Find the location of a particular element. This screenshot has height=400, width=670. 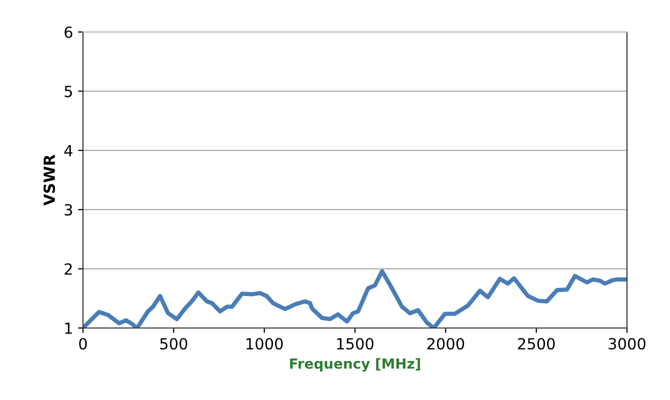

x-tick-label: 2000 is located at coordinates (445, 344).